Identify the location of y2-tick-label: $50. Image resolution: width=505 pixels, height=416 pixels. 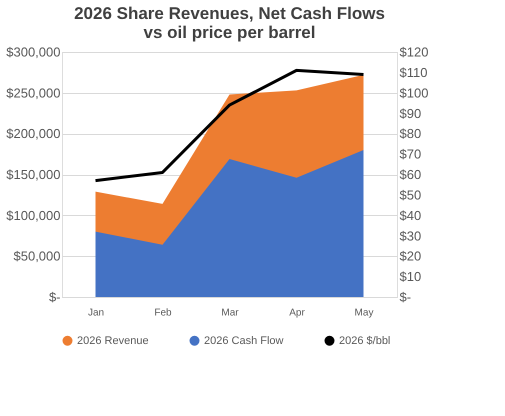
(411, 194).